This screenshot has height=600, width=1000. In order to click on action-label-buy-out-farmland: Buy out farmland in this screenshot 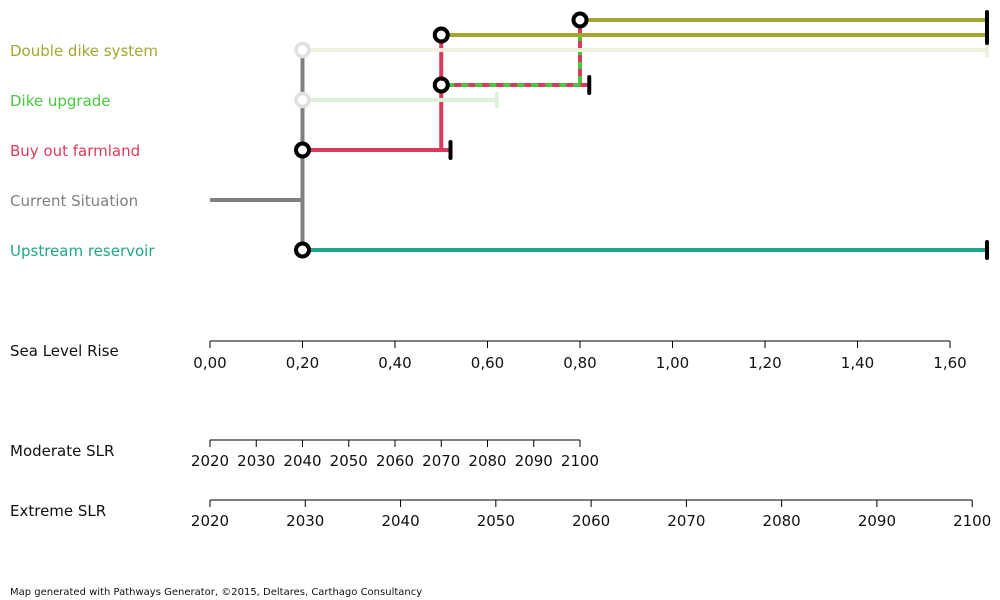, I will do `click(75, 151)`.